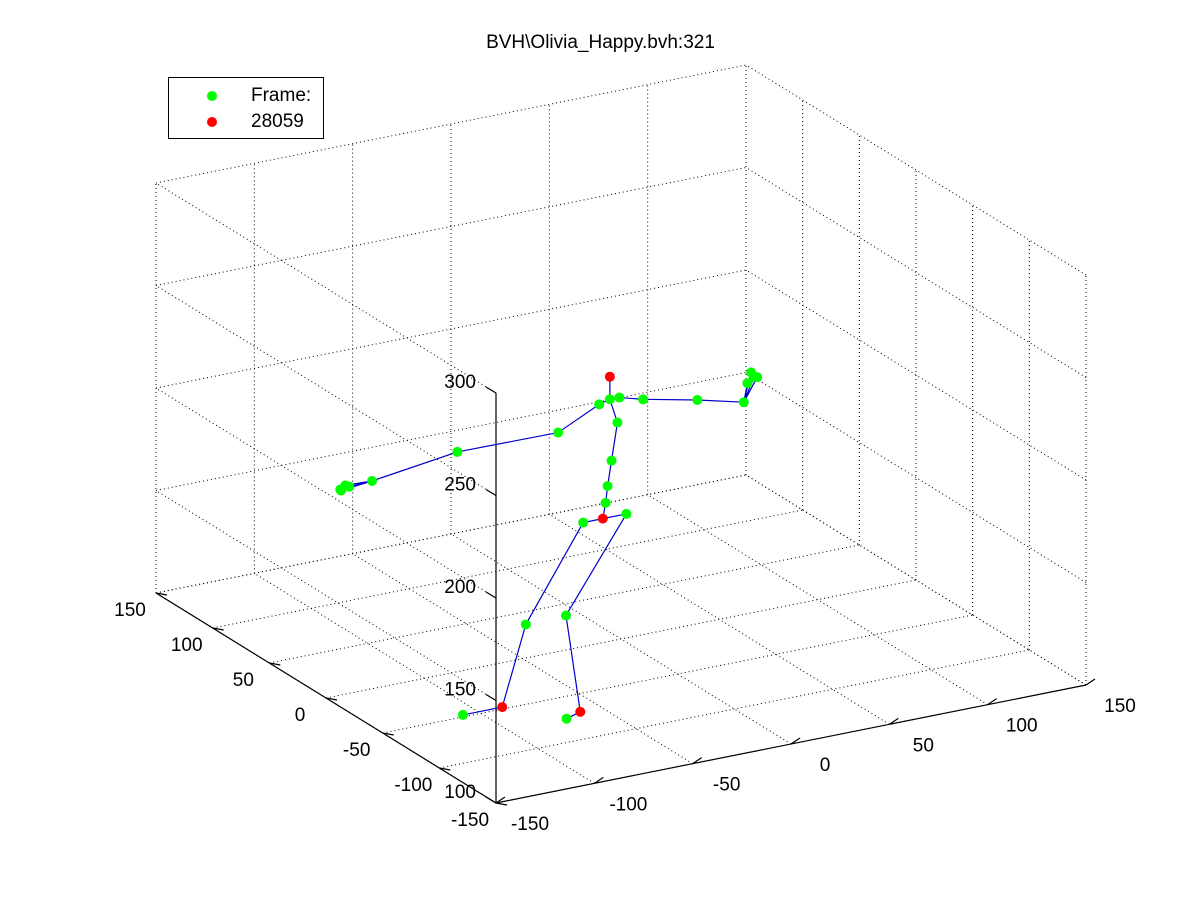 This screenshot has width=1201, height=901. What do you see at coordinates (596, 564) in the screenshot?
I see `bone-left-hip-left-knee` at bounding box center [596, 564].